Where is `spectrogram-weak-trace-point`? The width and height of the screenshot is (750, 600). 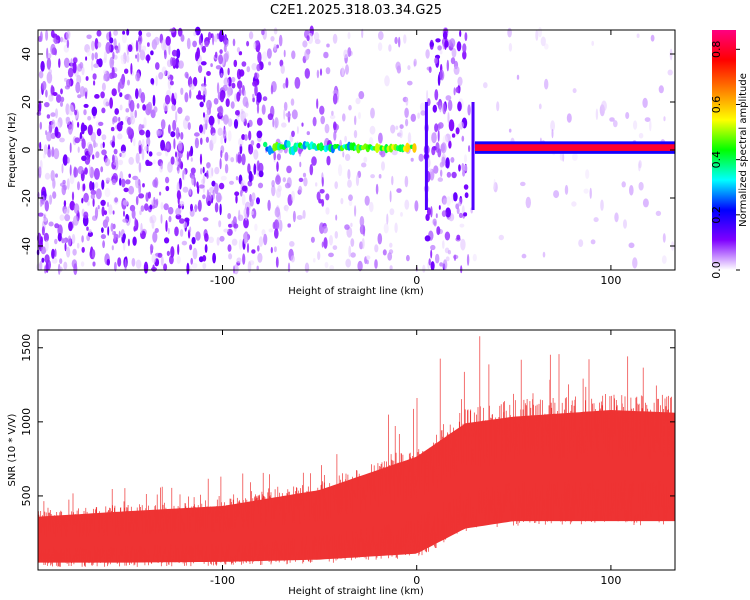 spectrogram-weak-trace-point is located at coordinates (414, 148).